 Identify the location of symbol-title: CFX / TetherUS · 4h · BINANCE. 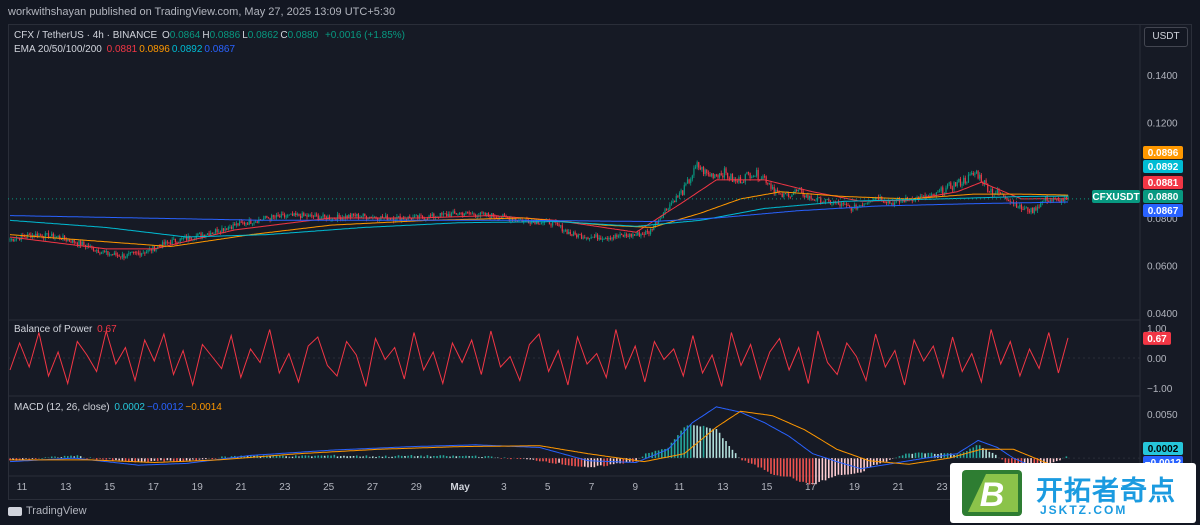
(86, 35).